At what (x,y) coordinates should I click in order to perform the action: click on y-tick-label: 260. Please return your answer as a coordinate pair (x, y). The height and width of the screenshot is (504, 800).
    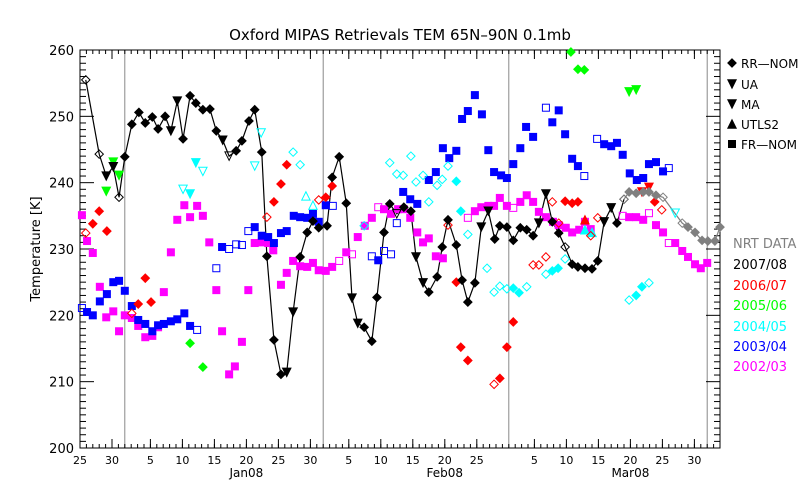
    Looking at the image, I should click on (61, 51).